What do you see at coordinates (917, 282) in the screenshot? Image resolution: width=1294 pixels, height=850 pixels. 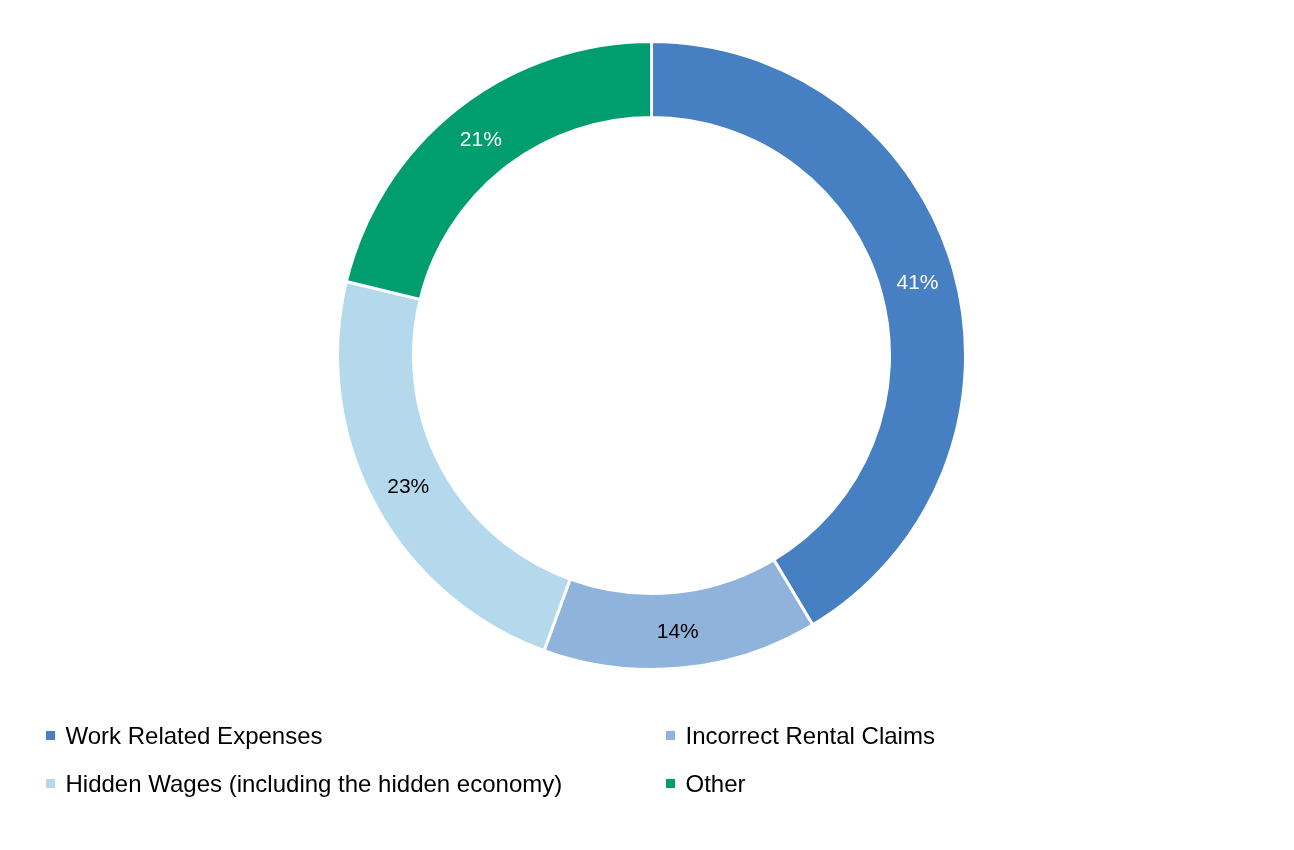 I see `data-label: 41%` at bounding box center [917, 282].